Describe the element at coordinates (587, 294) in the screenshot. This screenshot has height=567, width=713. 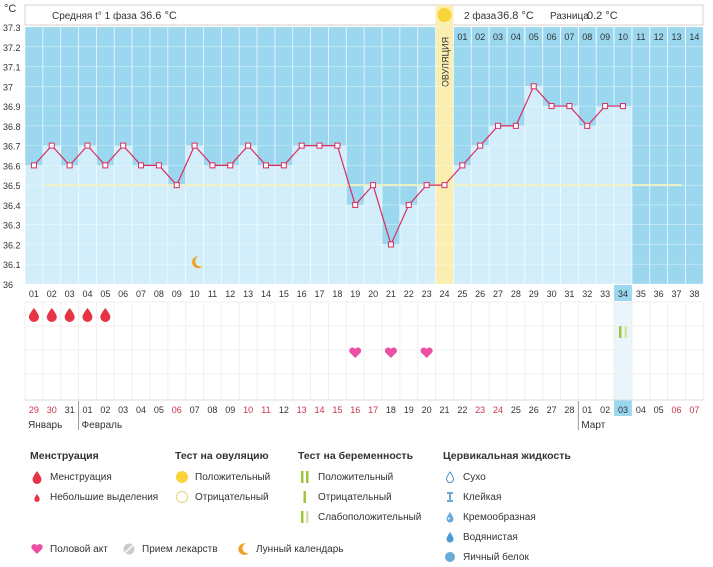
I see `cycle-day-label: 32` at that location.